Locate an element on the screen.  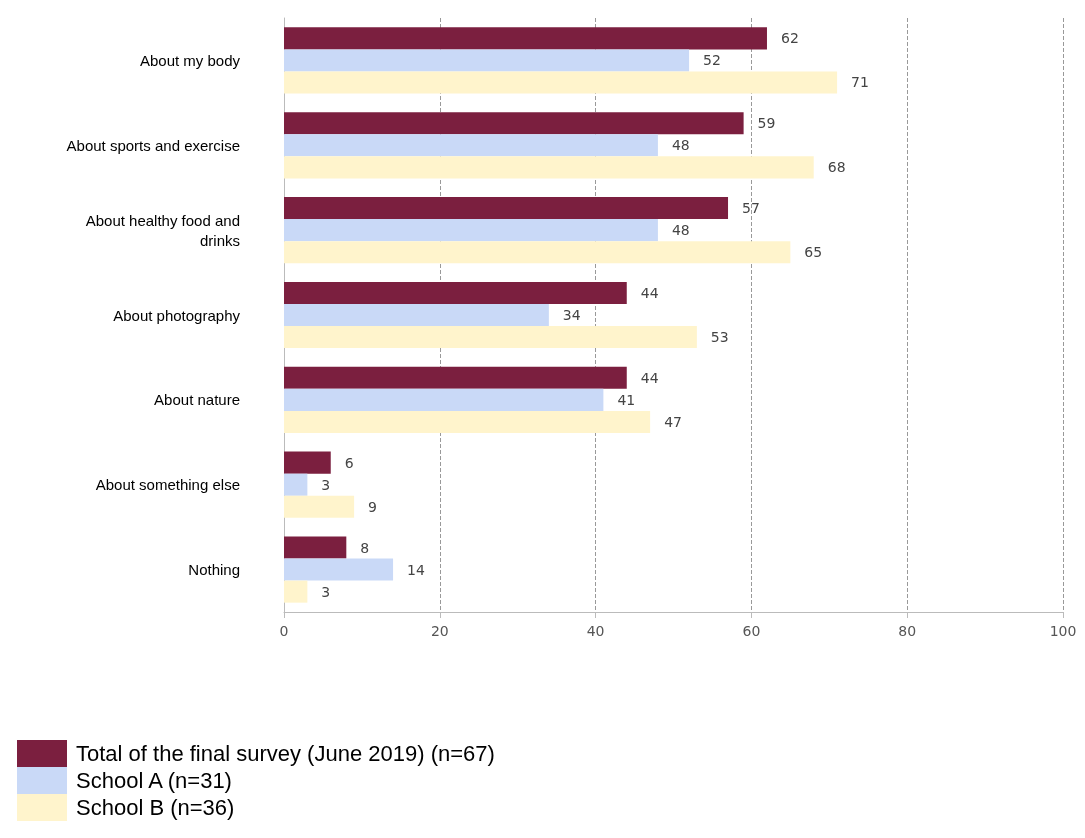
y-tick-label: About my body is located at coordinates (190, 60).